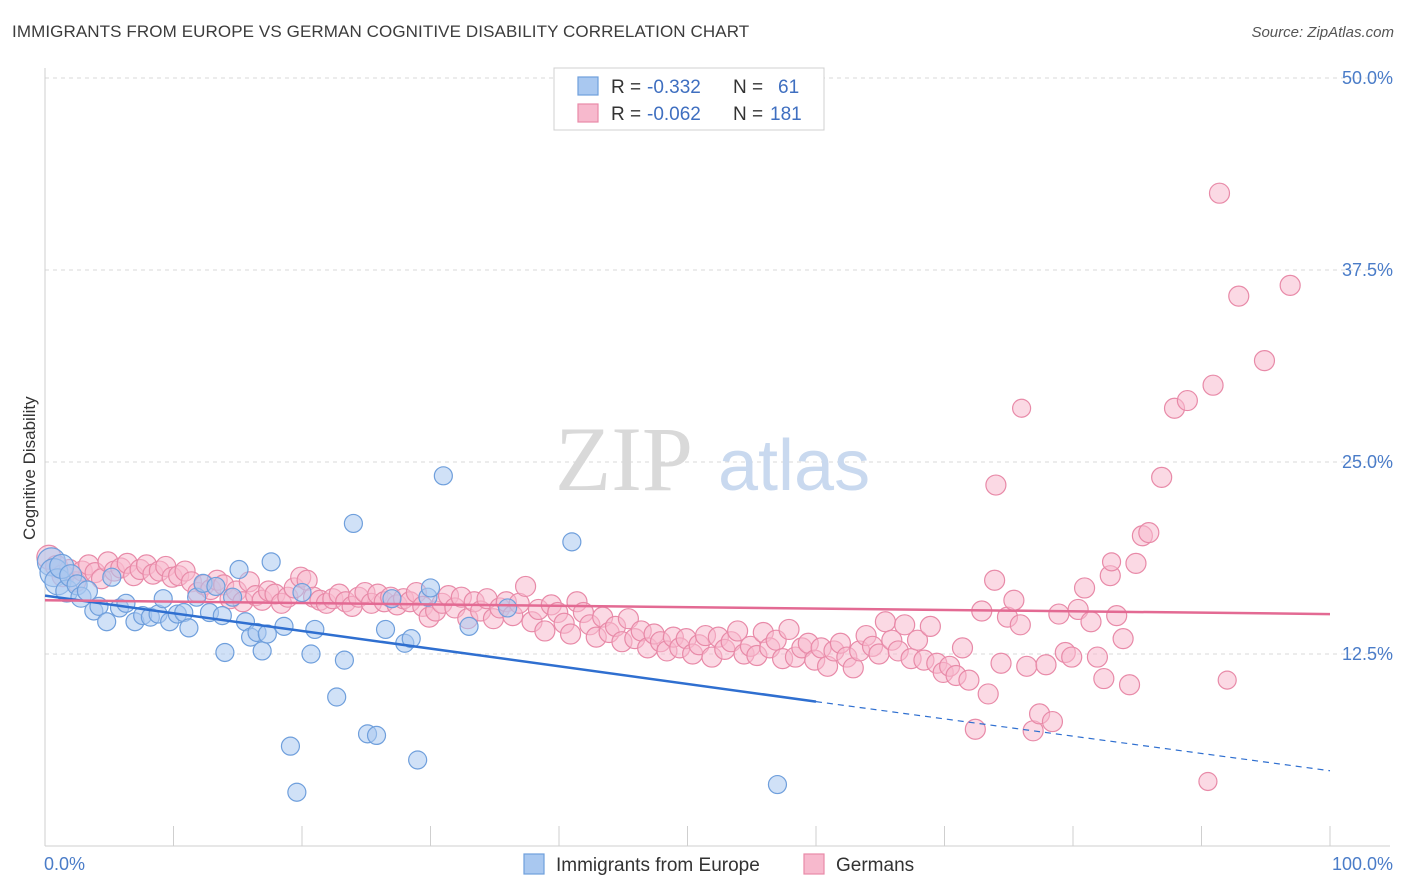 This screenshot has height=892, width=1406. I want to click on x-tick-label-1: 100.0%, so click(1362, 864).